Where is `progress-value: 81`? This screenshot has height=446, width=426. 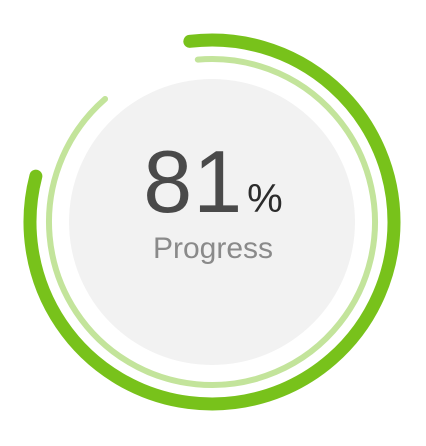
progress-value: 81 is located at coordinates (193, 181).